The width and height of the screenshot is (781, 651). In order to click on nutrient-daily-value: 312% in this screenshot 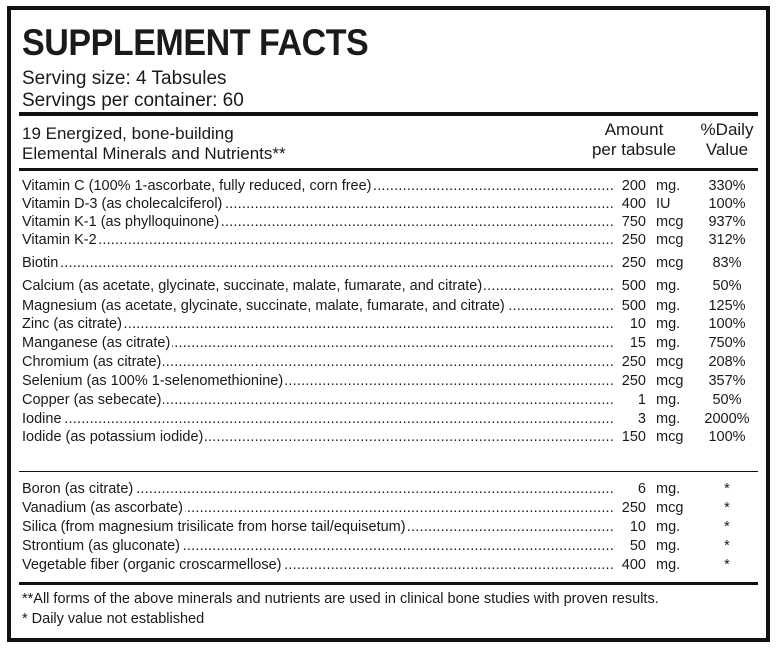, I will do `click(727, 240)`.